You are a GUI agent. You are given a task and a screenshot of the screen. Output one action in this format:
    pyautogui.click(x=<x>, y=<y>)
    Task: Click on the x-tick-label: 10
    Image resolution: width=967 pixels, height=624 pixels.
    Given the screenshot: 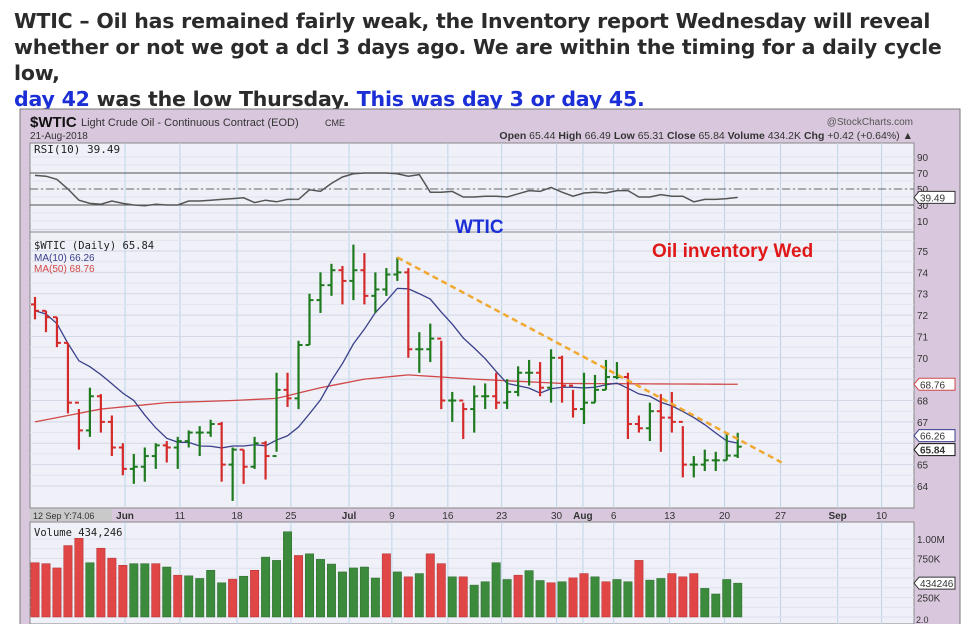 What is the action you would take?
    pyautogui.click(x=882, y=516)
    